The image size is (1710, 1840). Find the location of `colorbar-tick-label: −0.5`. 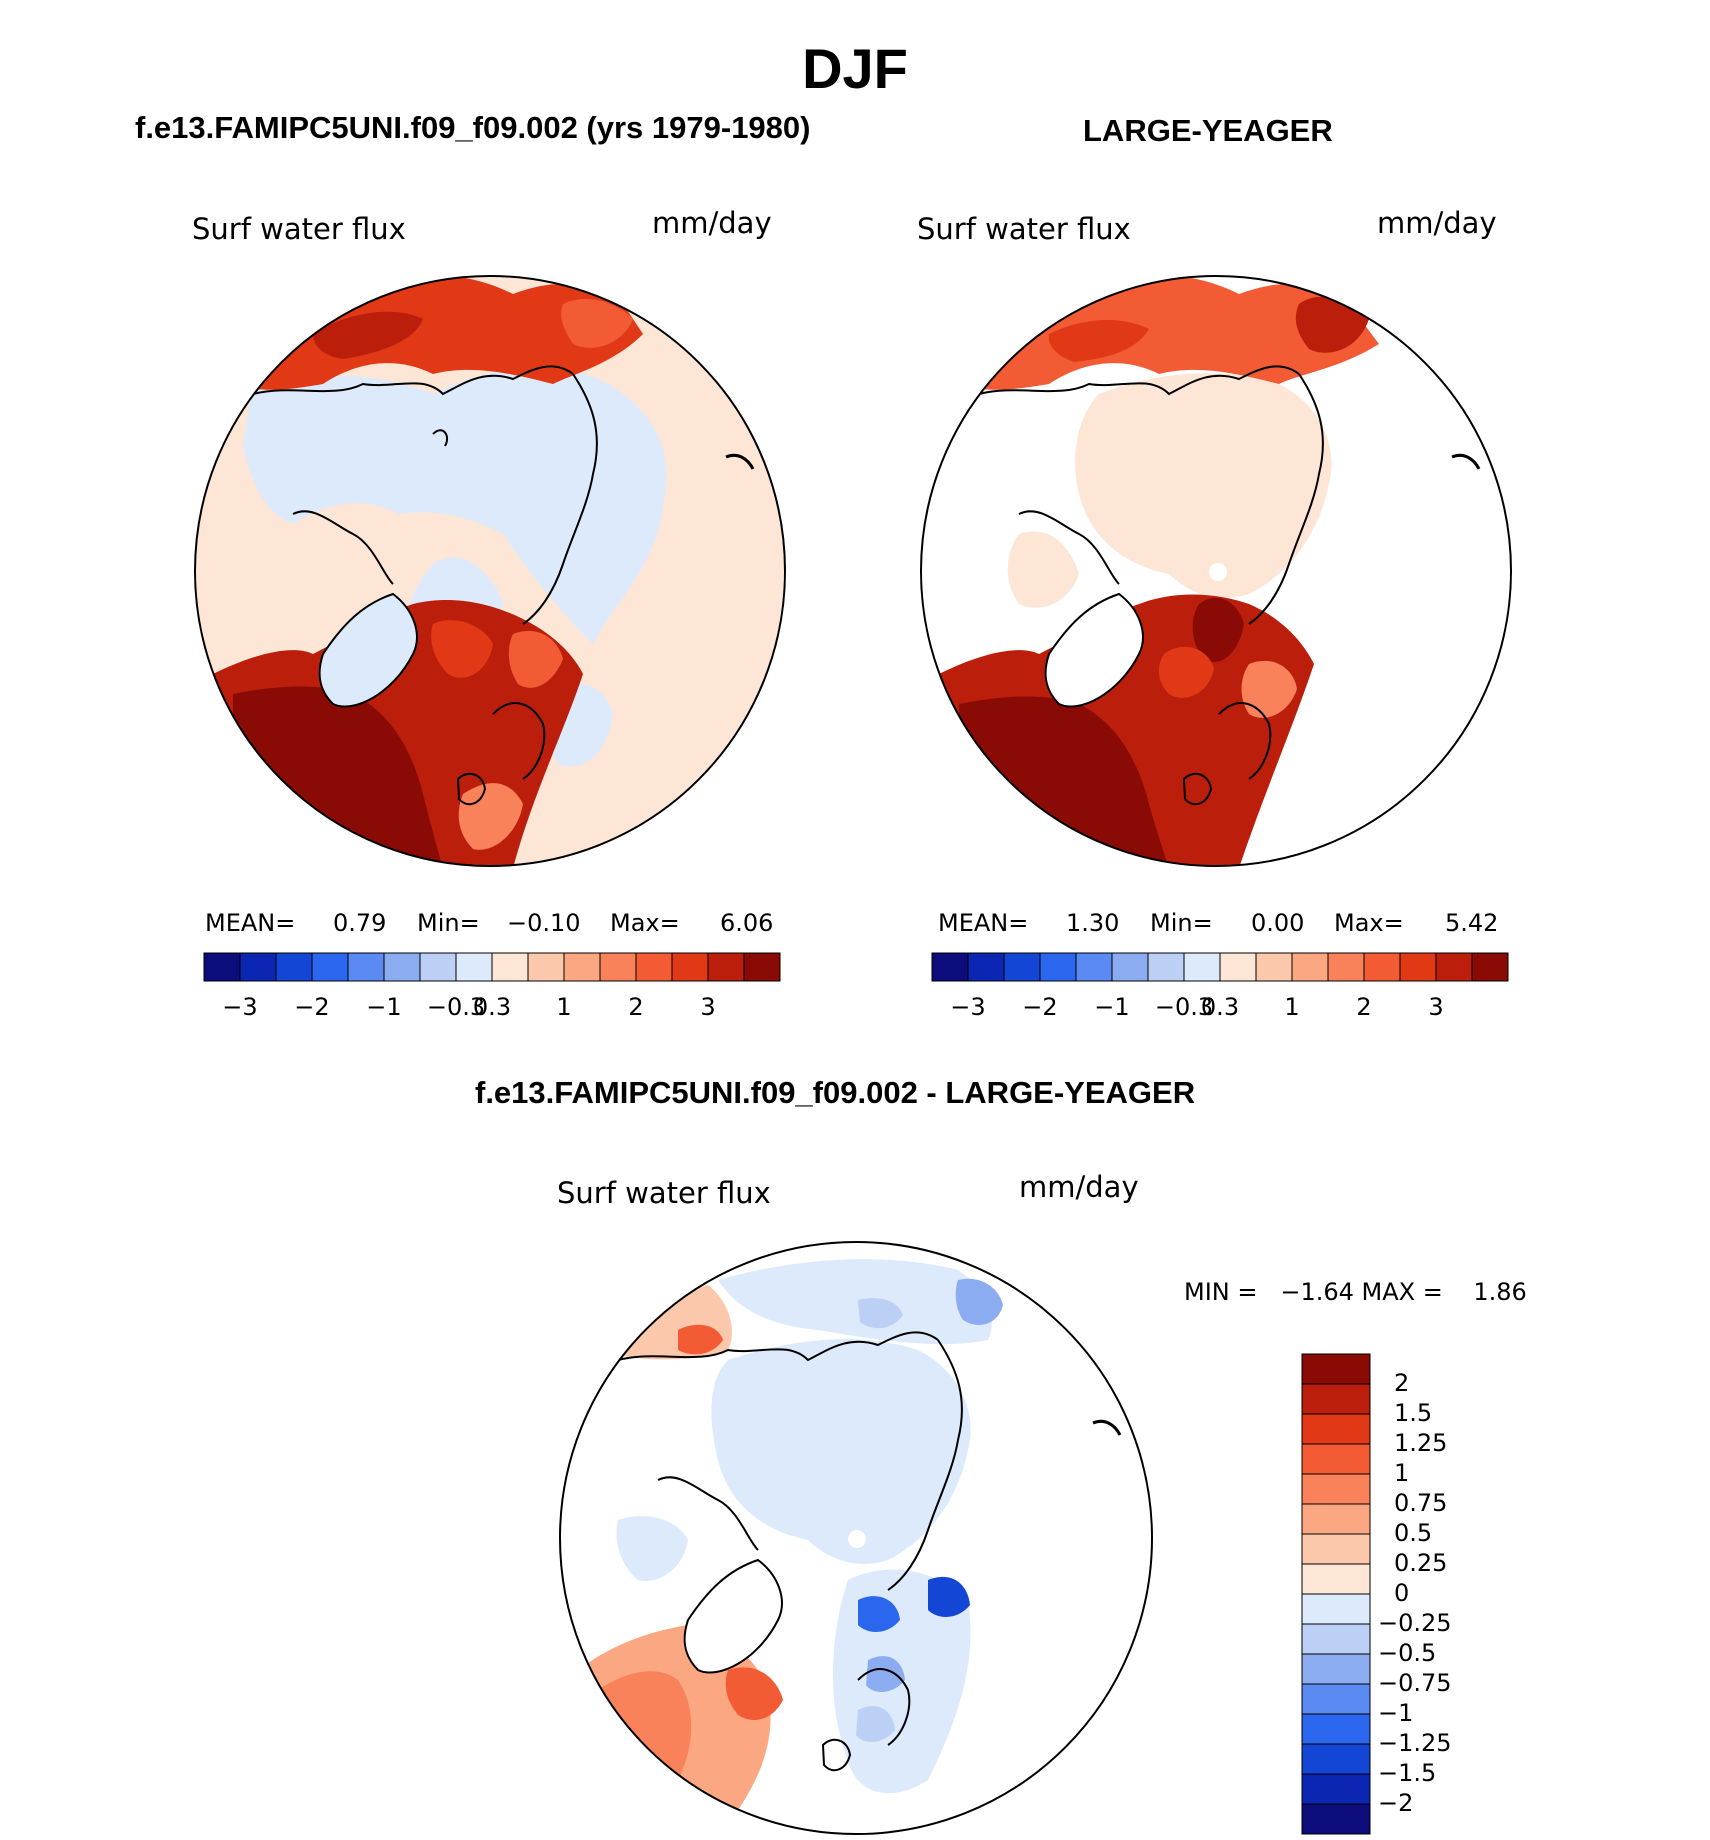

colorbar-tick-label: −0.5 is located at coordinates (1407, 1653).